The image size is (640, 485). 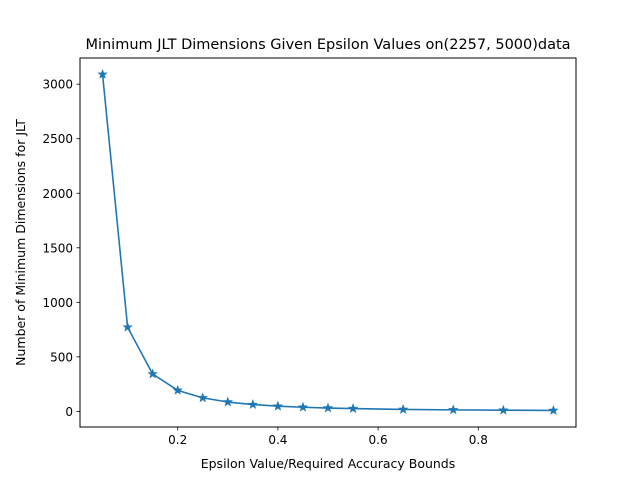 What do you see at coordinates (57, 85) in the screenshot?
I see `y-tick-label: 3000` at bounding box center [57, 85].